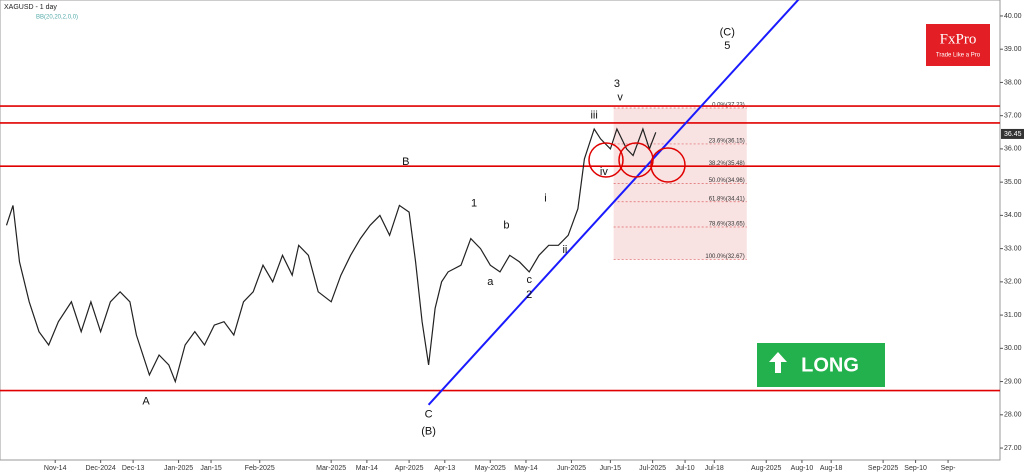 The image size is (1024, 474). I want to click on x-tick-label: Mar-2025, so click(331, 468).